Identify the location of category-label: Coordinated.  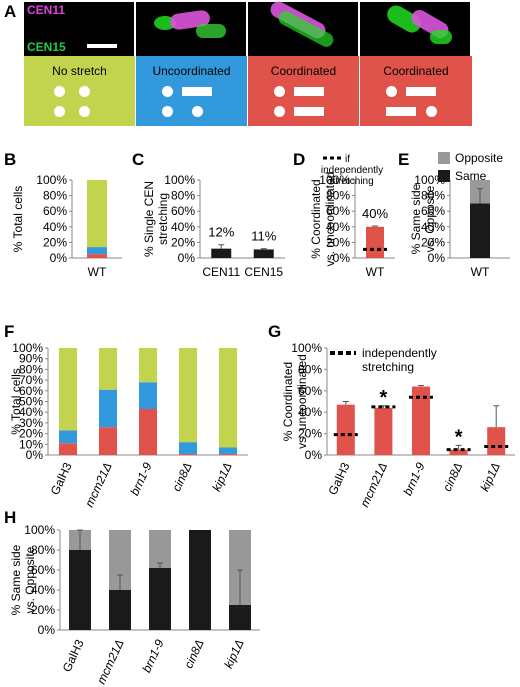
(416, 71).